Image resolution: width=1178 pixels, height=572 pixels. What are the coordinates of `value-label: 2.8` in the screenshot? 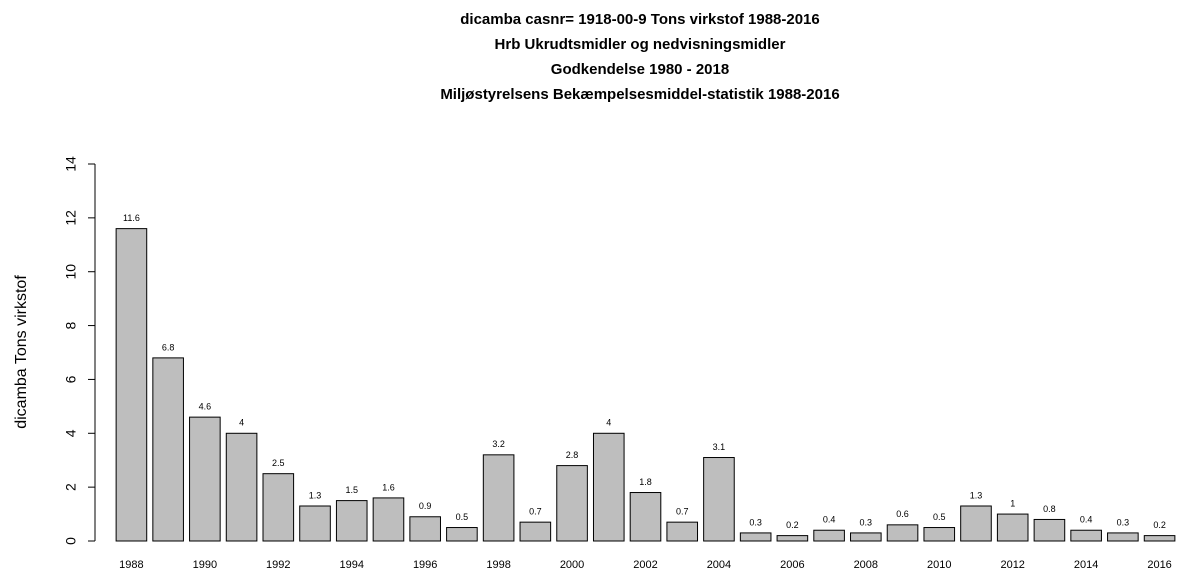 It's located at (572, 455).